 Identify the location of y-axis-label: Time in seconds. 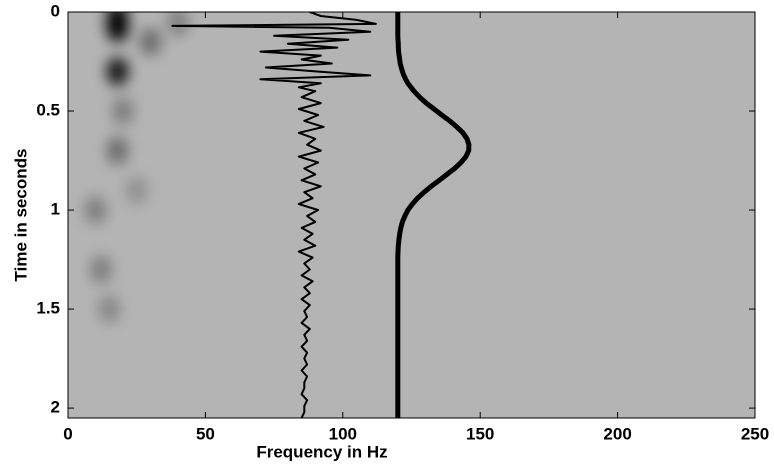
(20, 215).